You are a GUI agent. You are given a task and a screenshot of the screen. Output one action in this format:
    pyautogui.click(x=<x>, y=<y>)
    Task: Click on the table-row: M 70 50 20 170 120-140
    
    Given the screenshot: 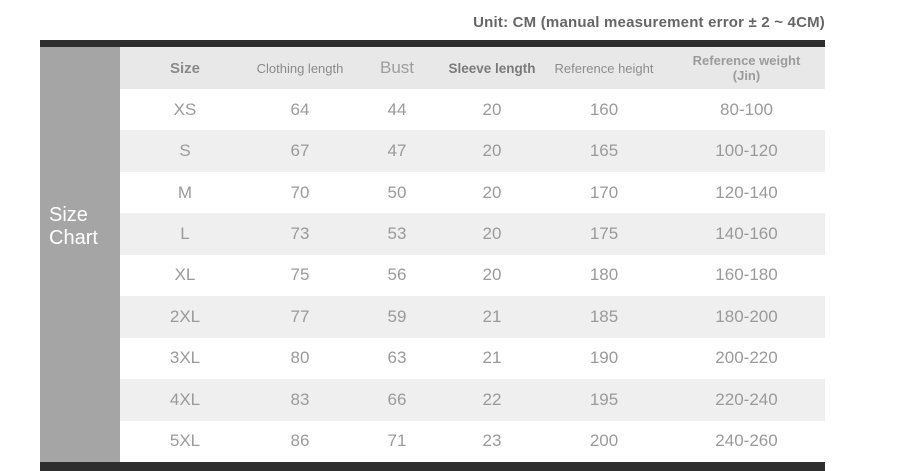 What is the action you would take?
    pyautogui.click(x=472, y=192)
    